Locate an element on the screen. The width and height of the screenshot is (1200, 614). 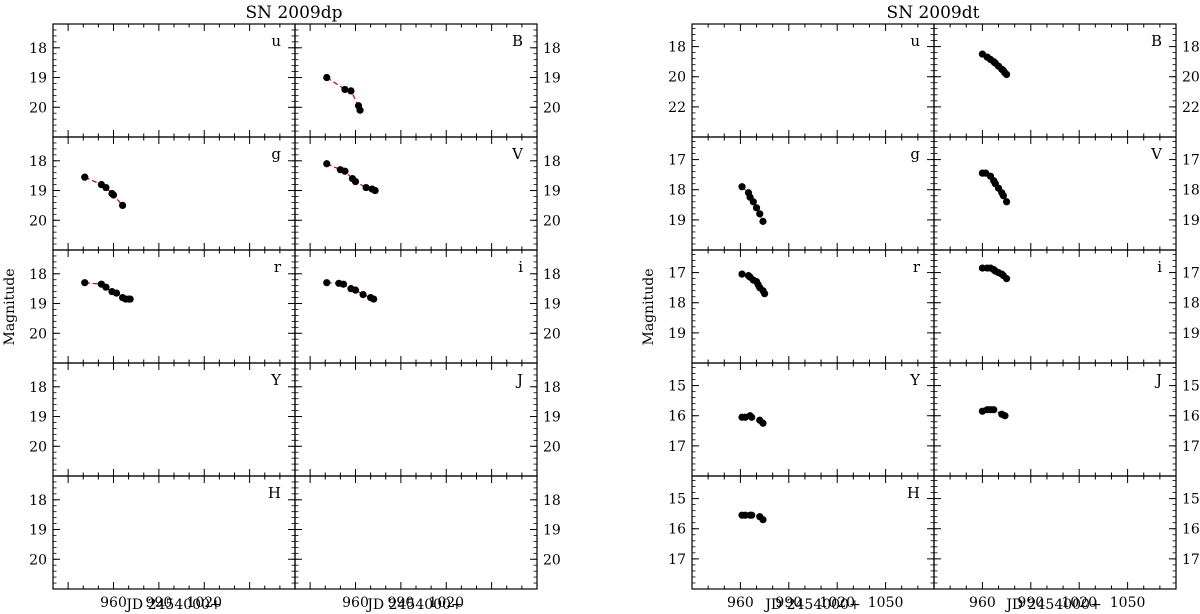
figure-title-sn2009dp: SN 2009dp is located at coordinates (294, 13).